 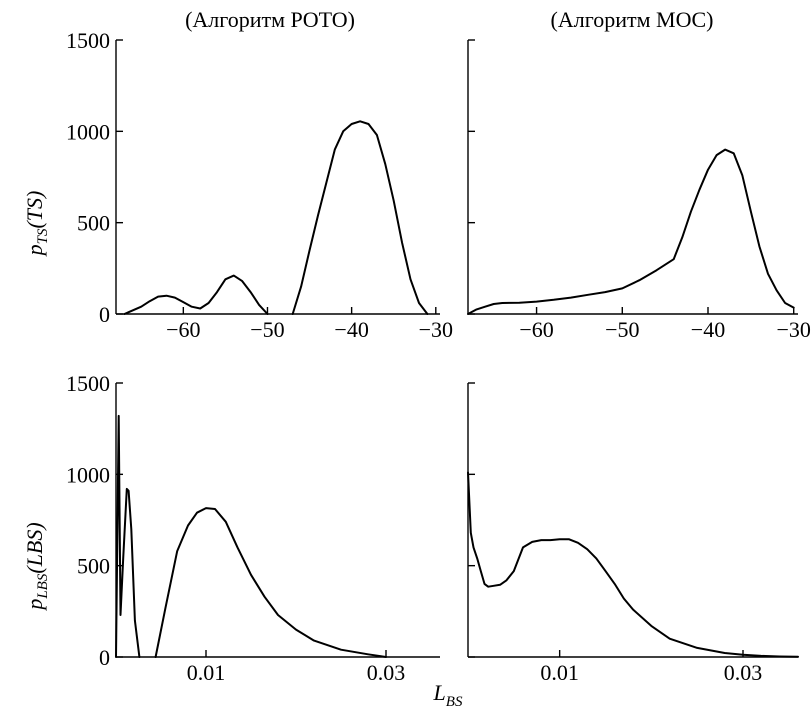 I want to click on ylabel-bottom-sub: LBS, so click(x=43, y=586).